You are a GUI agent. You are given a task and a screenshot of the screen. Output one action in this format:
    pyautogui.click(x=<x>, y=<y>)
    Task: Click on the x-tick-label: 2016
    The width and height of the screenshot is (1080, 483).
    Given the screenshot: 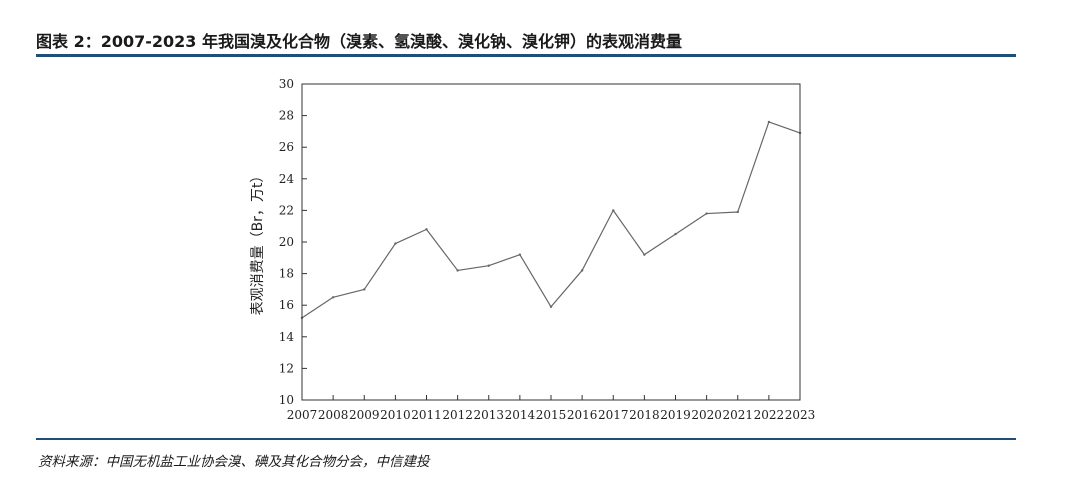 What is the action you would take?
    pyautogui.click(x=582, y=415)
    